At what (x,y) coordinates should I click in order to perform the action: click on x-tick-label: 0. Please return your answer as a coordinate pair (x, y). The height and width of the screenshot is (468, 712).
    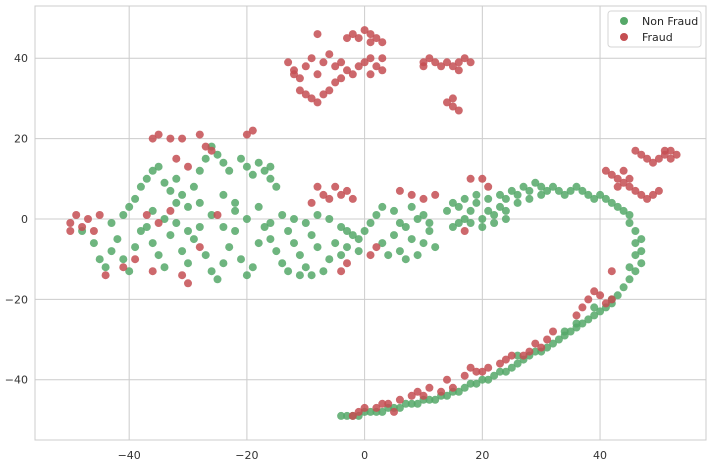
    Looking at the image, I should click on (364, 455).